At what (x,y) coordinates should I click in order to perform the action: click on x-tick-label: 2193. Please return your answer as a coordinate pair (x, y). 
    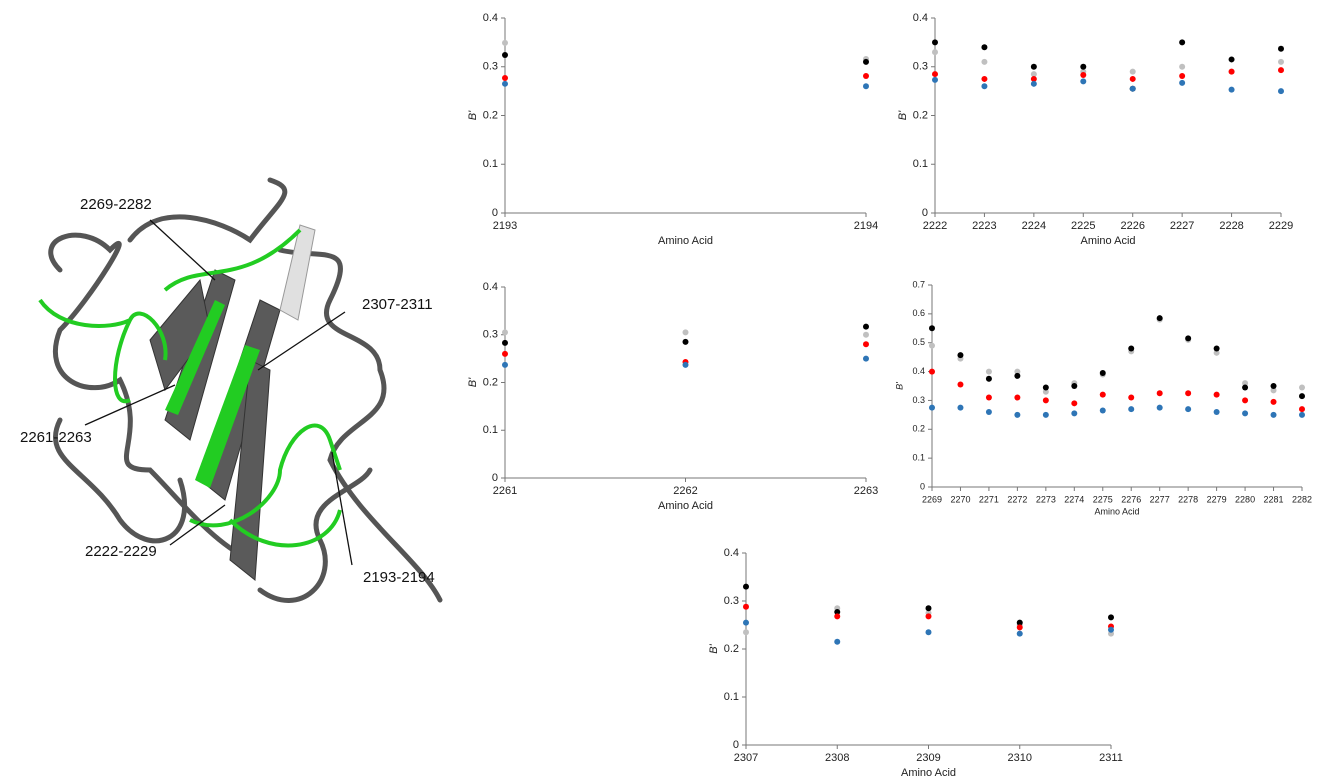
    Looking at the image, I should click on (505, 226).